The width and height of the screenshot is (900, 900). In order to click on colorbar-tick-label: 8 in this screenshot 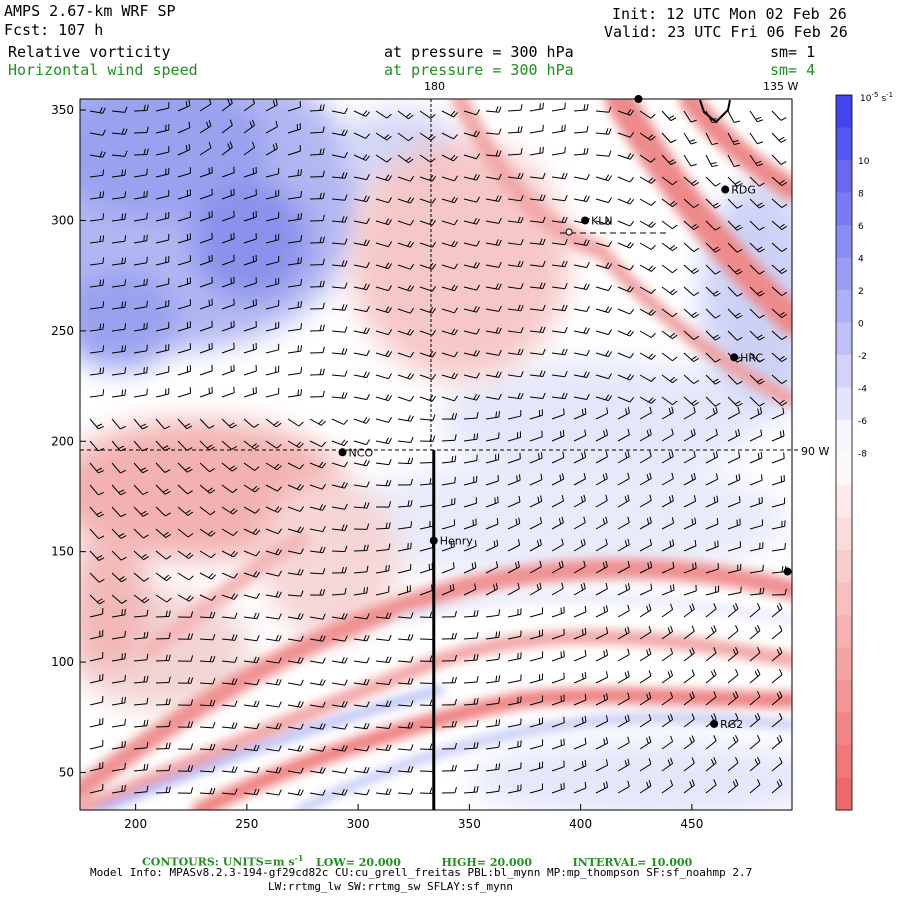, I will do `click(861, 195)`.